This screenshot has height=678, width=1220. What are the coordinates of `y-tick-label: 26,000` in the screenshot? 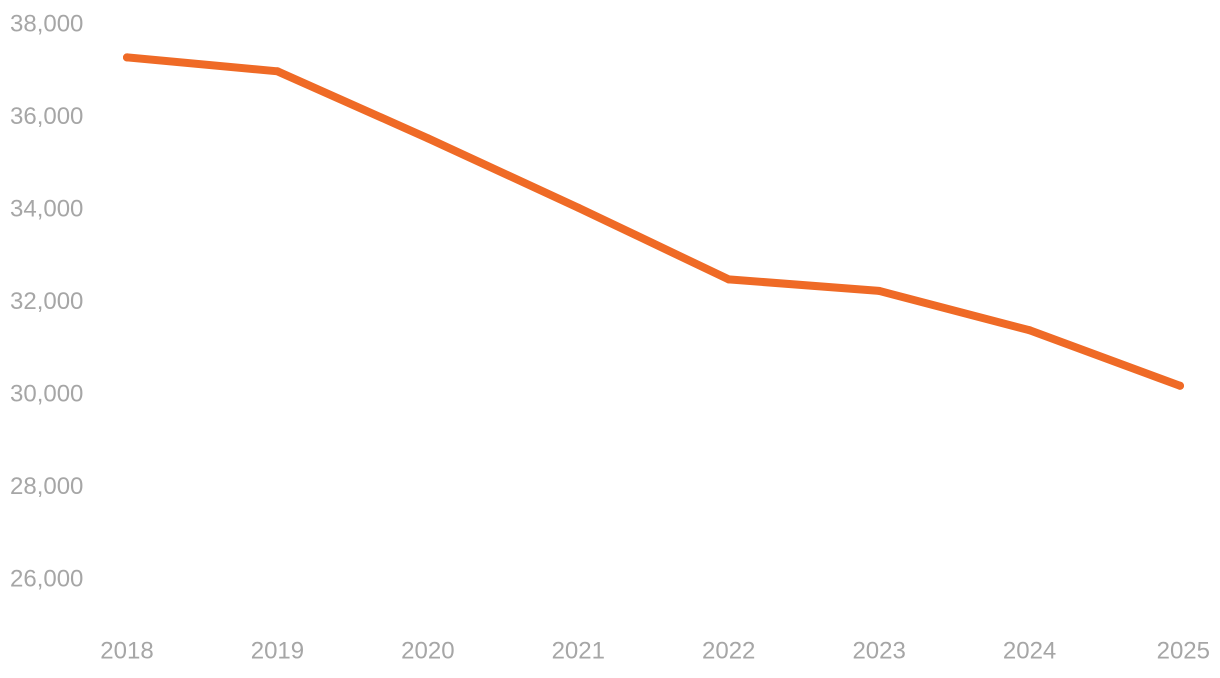 It's located at (46, 578).